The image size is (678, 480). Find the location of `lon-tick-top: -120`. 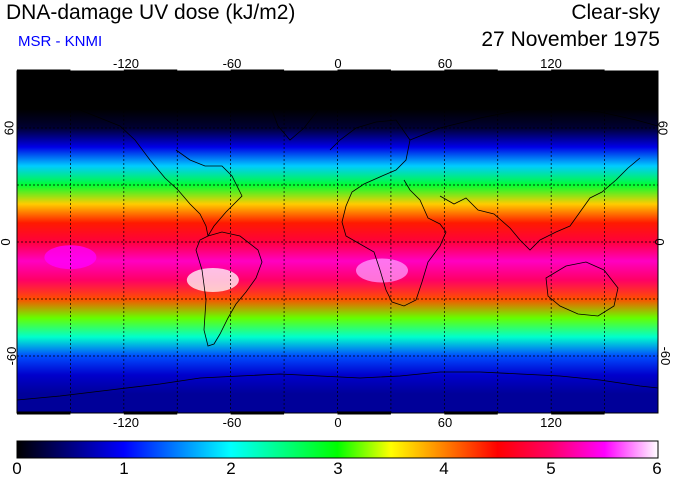

lon-tick-top: -120 is located at coordinates (126, 63).